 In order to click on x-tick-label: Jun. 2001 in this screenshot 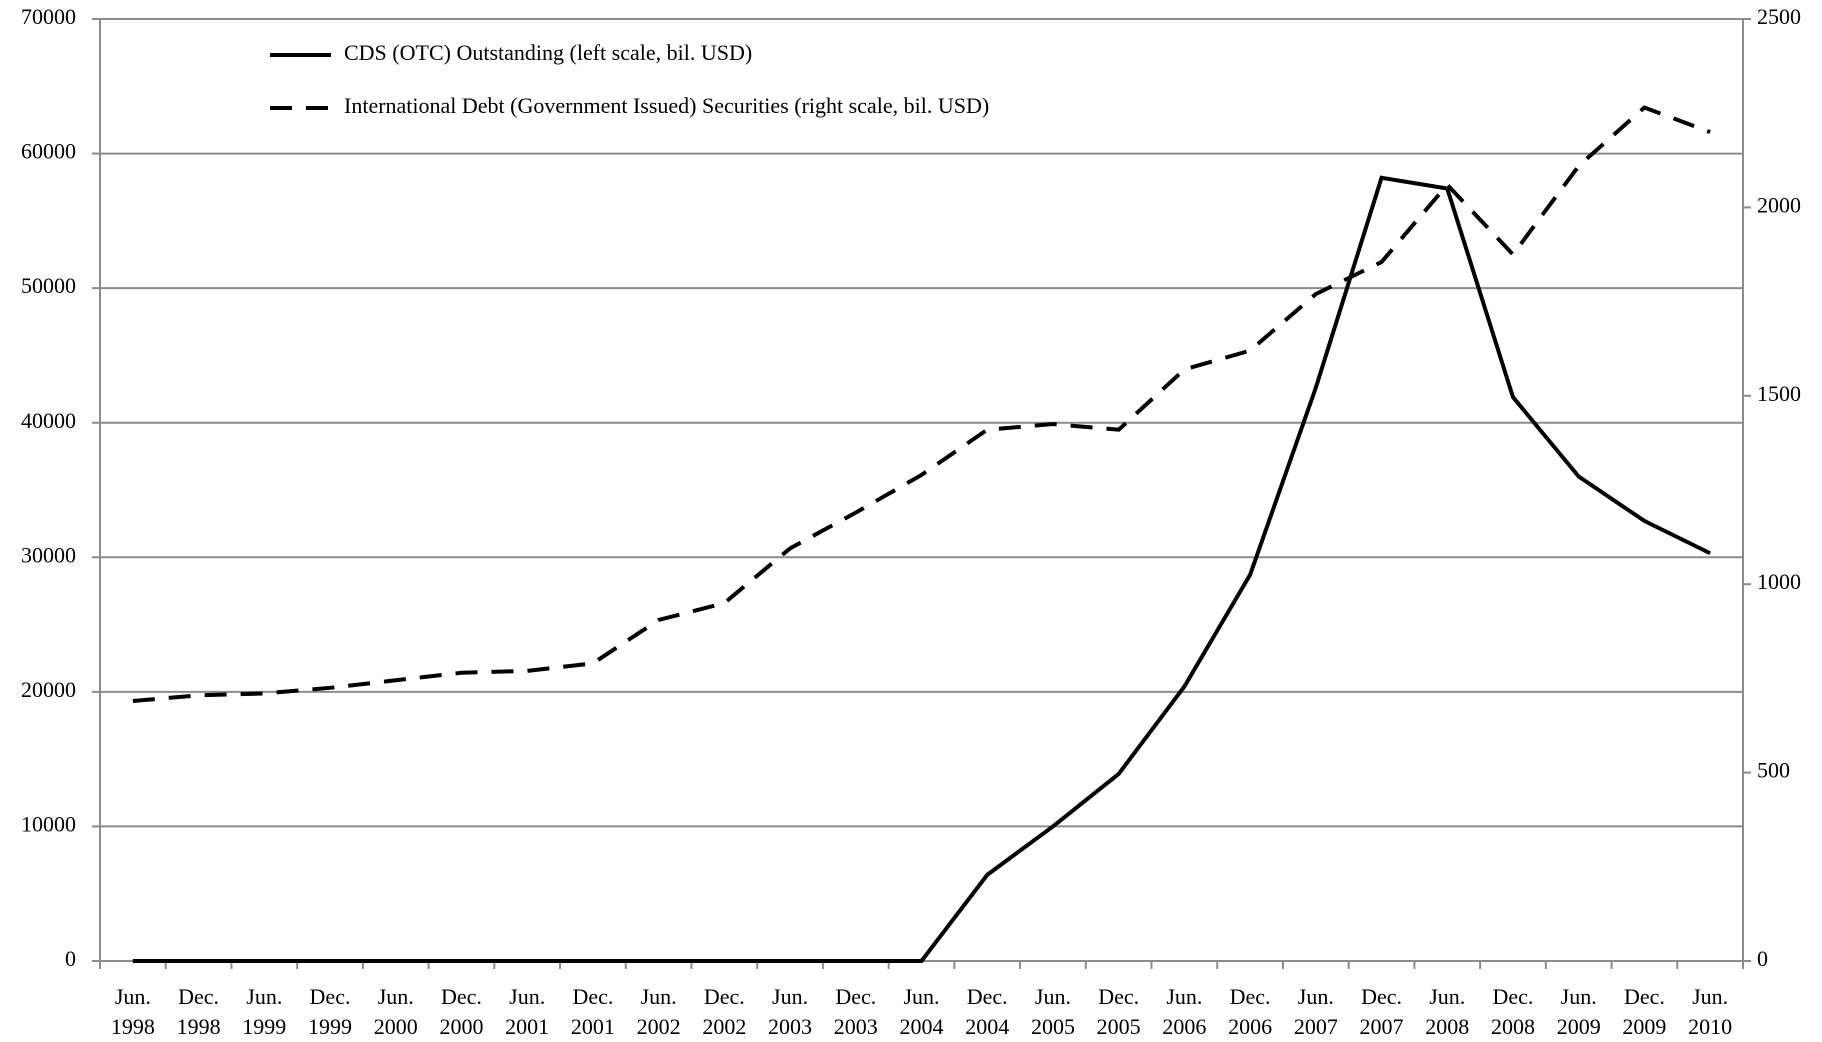, I will do `click(527, 1011)`.